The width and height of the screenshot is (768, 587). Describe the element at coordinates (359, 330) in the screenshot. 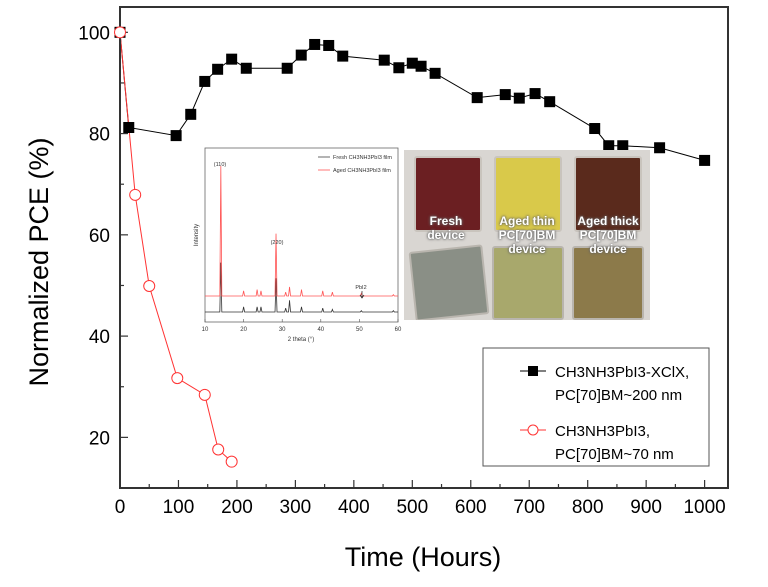

I see `inset-x-tick-label: 50` at that location.